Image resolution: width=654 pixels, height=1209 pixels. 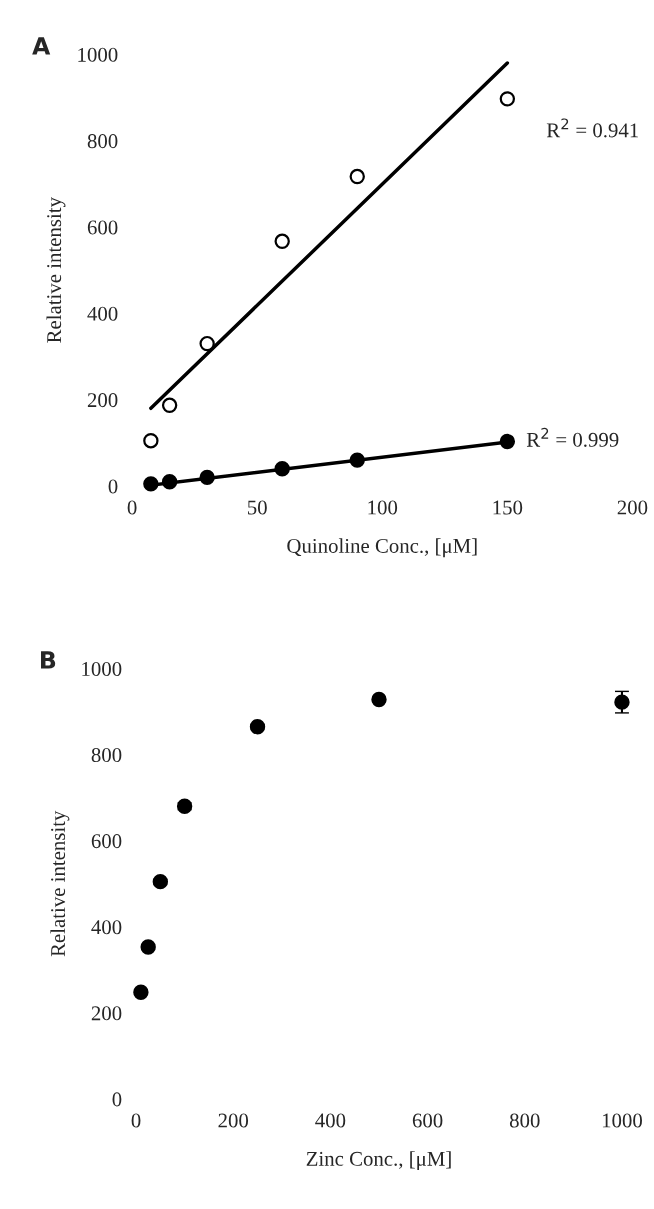 What do you see at coordinates (378, 1161) in the screenshot?
I see `x-axis-title: Zinc Conc., [μM]` at bounding box center [378, 1161].